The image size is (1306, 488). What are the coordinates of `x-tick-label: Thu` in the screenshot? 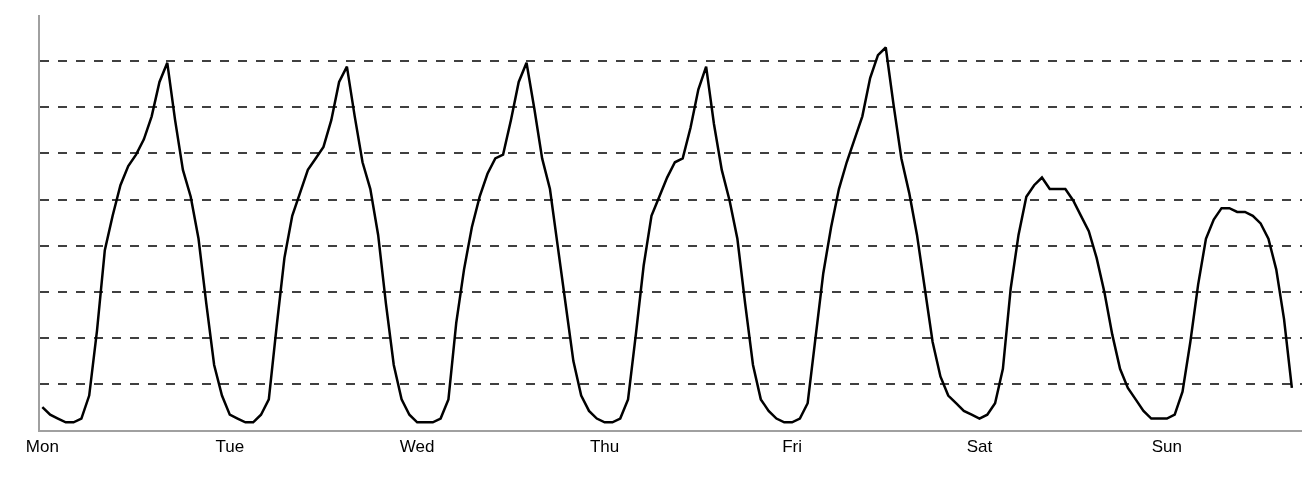 It's located at (604, 447).